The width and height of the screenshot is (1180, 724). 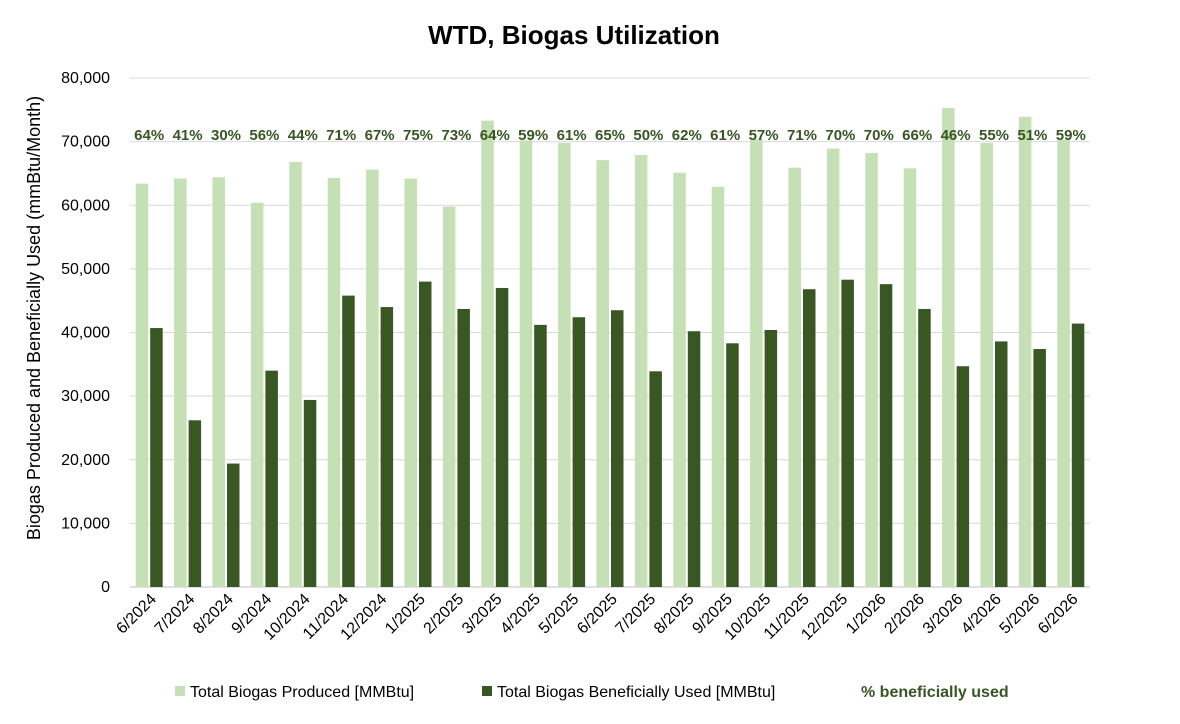 I want to click on percent-label: 64%, so click(x=149, y=135).